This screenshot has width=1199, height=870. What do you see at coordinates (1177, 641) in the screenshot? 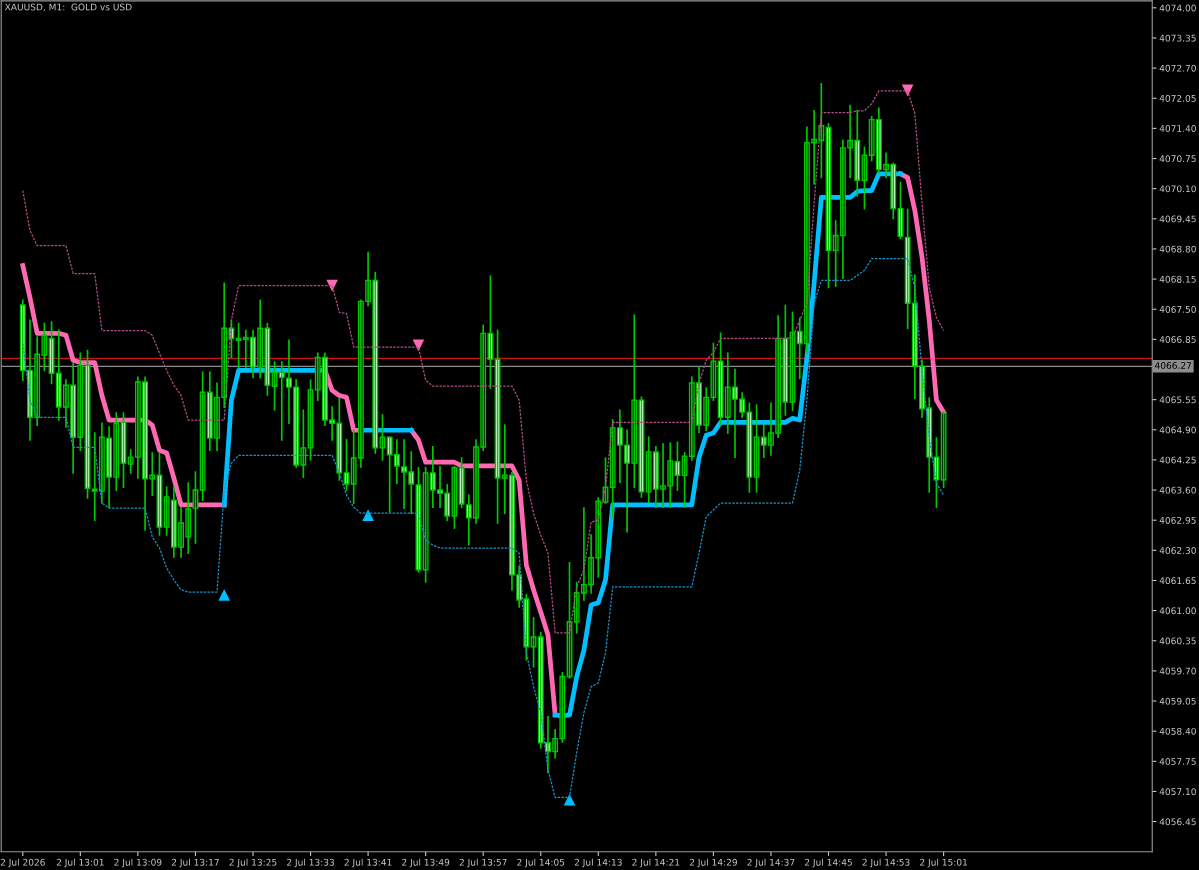
I see `y-tick-label: 4060.35` at bounding box center [1177, 641].